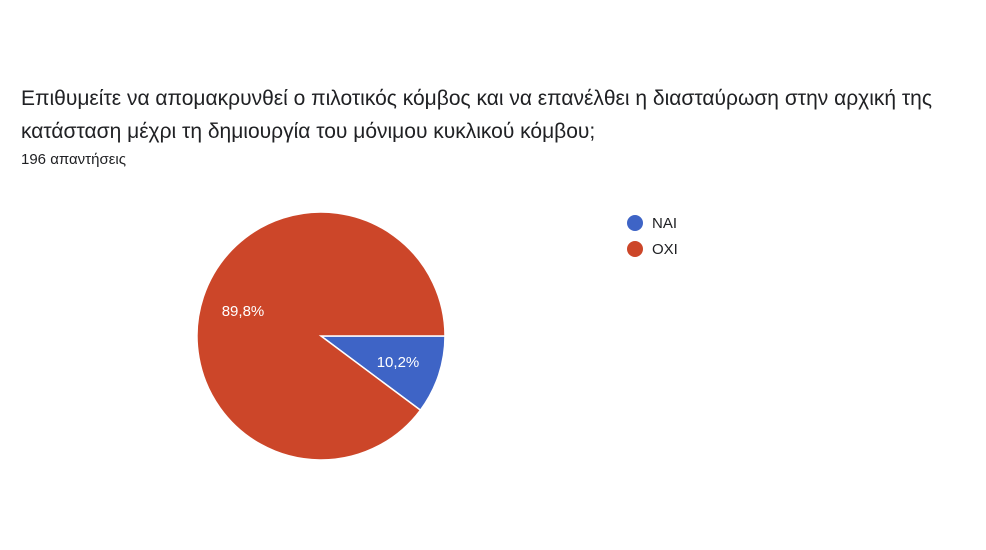 This screenshot has height=550, width=986. I want to click on pie-label-nai: 10,2%, so click(398, 362).